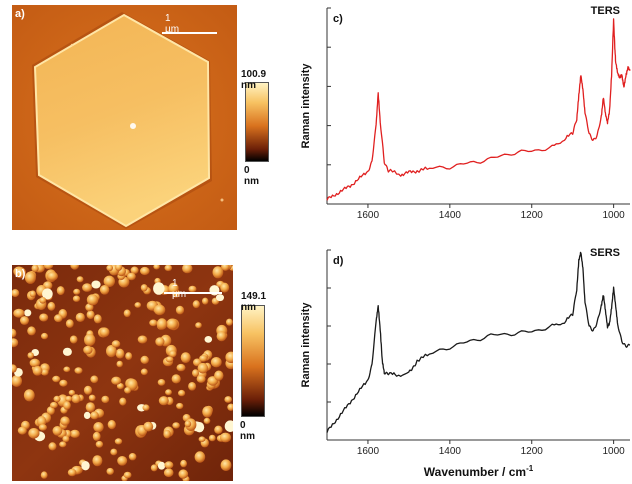 This screenshot has width=632, height=484. Describe the element at coordinates (605, 11) in the screenshot. I see `ters-title: TERS` at that location.